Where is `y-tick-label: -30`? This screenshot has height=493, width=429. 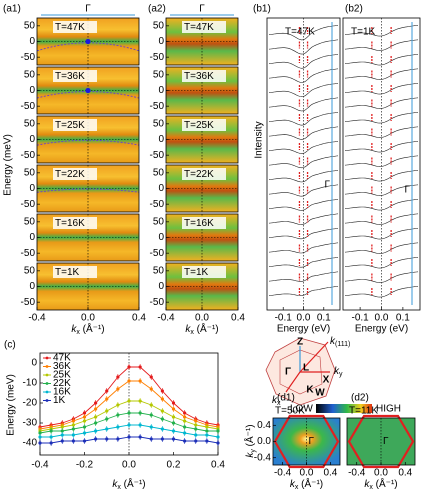
y-tick-label: -30 is located at coordinates (30, 423).